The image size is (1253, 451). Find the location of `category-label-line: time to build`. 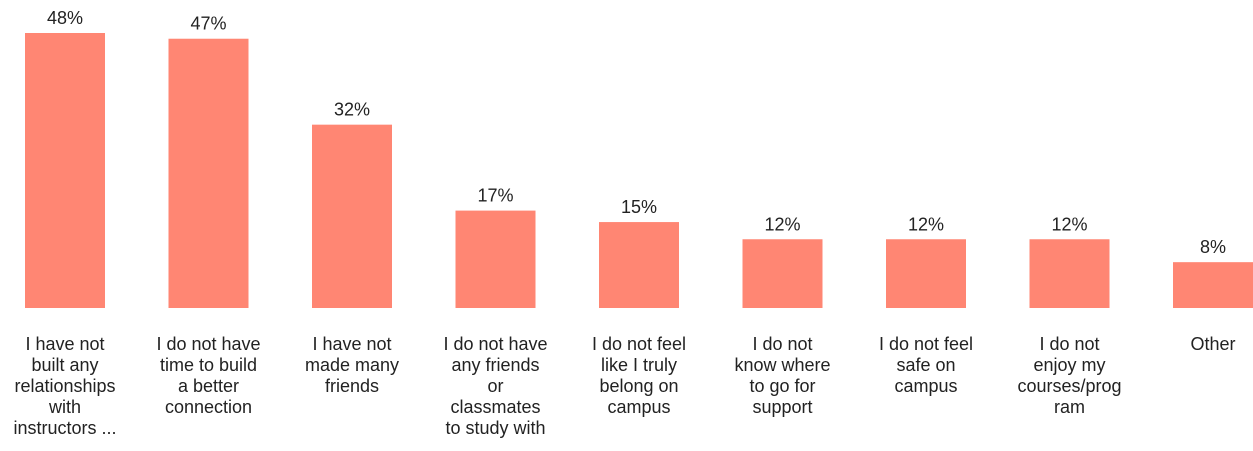

category-label-line: time to build is located at coordinates (208, 365).